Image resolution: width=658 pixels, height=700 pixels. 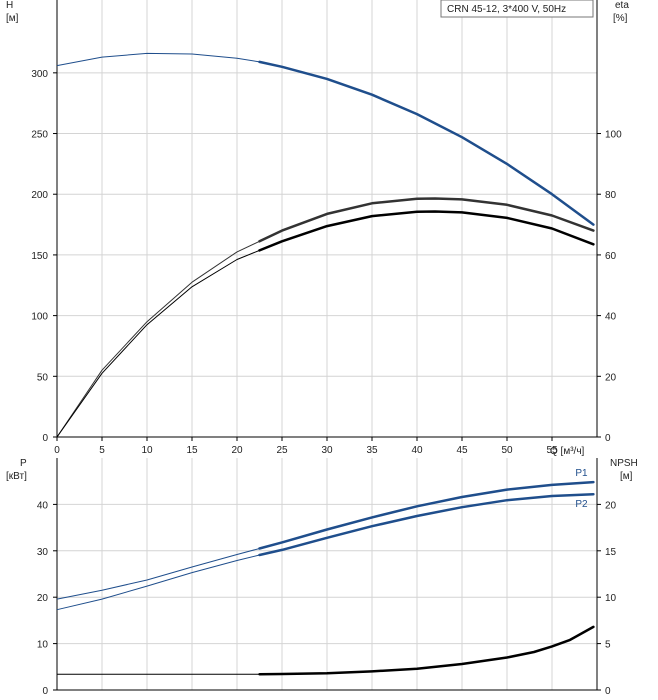 I want to click on bottom-left-tick-label: 20, so click(x=43, y=598).